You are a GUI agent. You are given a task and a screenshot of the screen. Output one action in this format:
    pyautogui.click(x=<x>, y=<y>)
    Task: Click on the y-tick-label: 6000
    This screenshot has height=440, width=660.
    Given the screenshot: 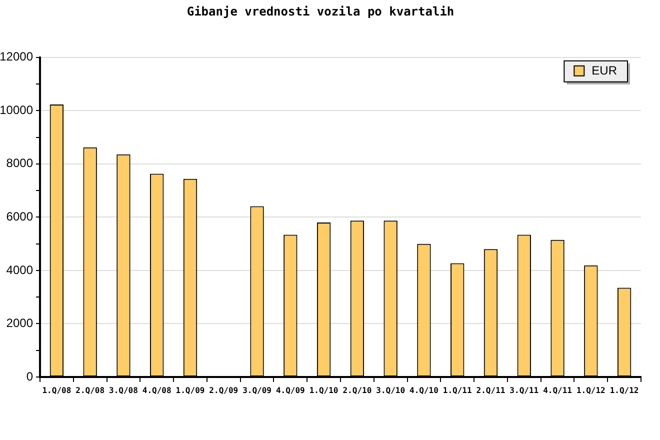 What is the action you would take?
    pyautogui.click(x=20, y=217)
    